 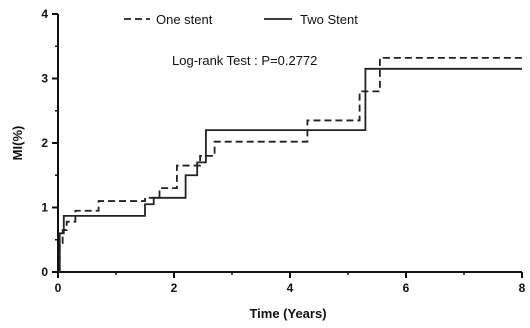 I want to click on legend: One stent Two Stent, so click(x=241, y=19).